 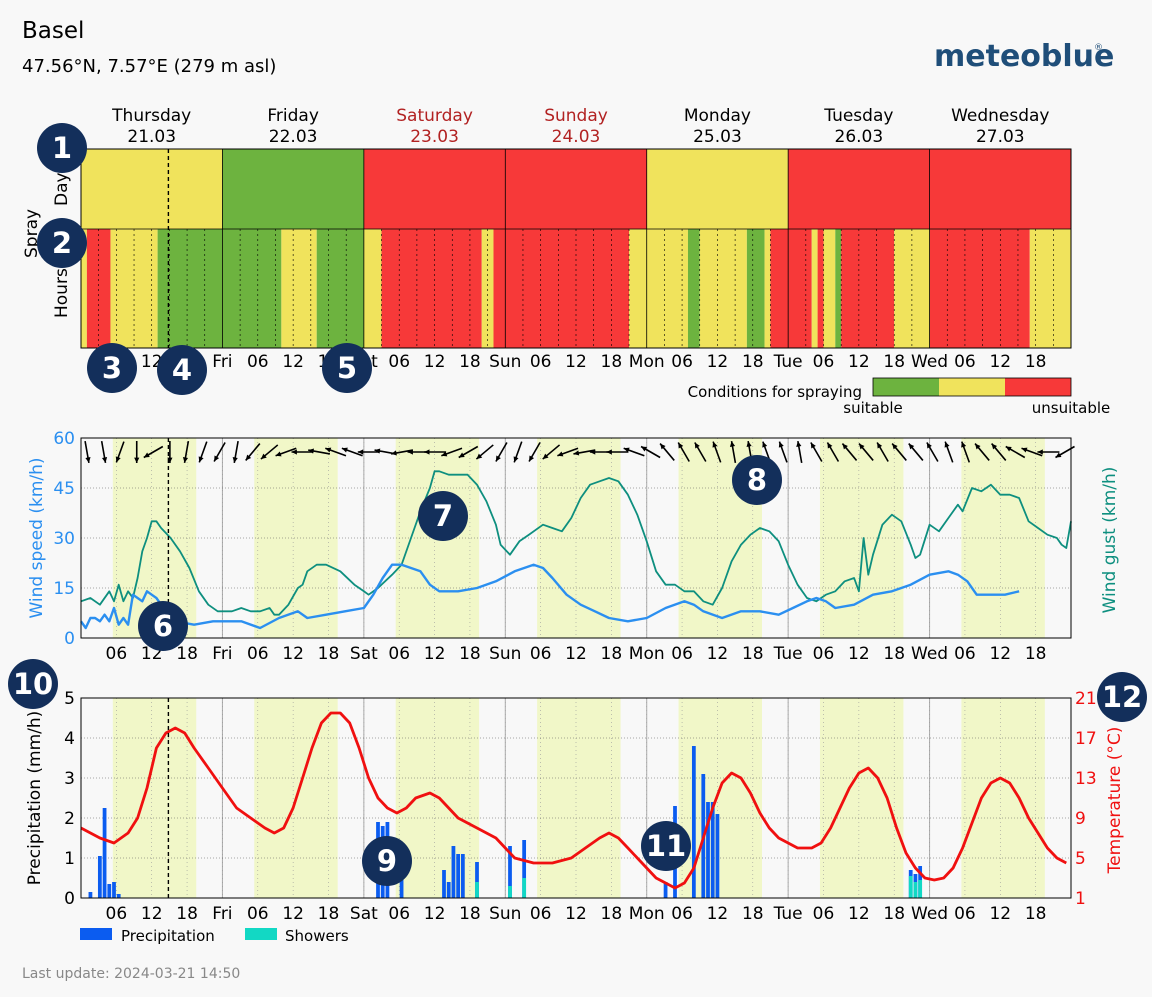 What do you see at coordinates (1000, 137) in the screenshot?
I see `day-date-6: 27.03` at bounding box center [1000, 137].